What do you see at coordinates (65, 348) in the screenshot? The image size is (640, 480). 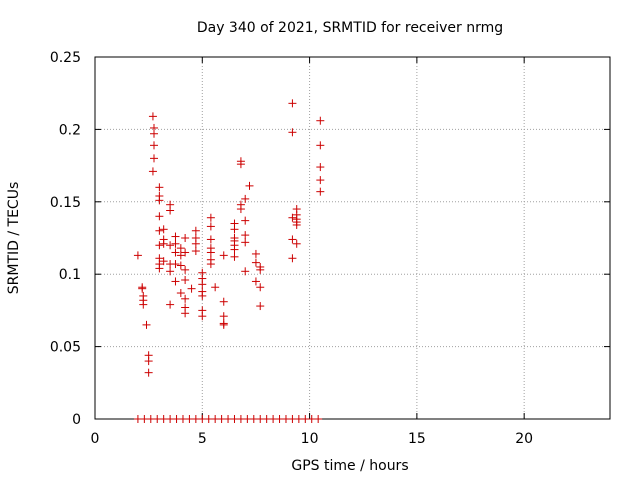 I see `y-tick-label: 0.05` at bounding box center [65, 348].